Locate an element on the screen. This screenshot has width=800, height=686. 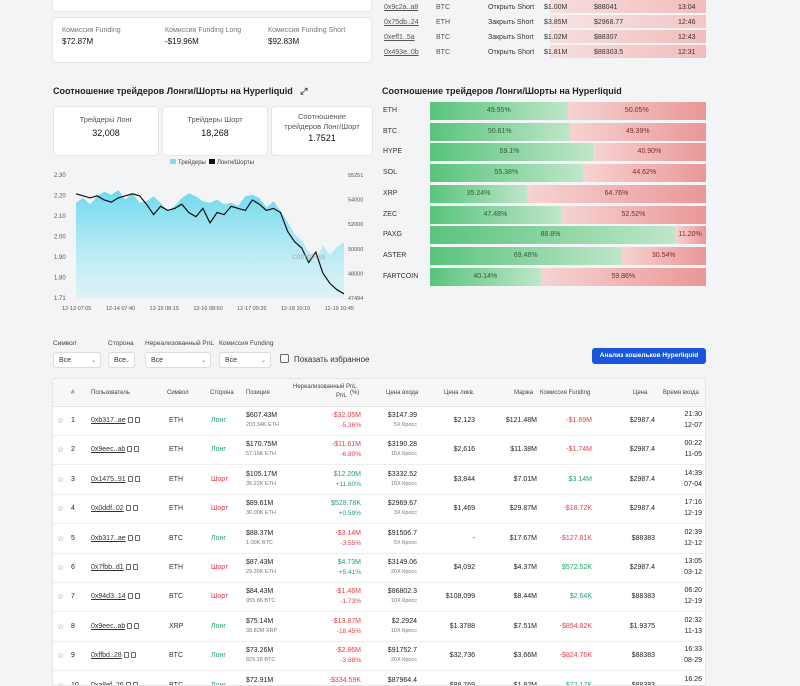
col-position: Позиция is located at coordinates (258, 393).